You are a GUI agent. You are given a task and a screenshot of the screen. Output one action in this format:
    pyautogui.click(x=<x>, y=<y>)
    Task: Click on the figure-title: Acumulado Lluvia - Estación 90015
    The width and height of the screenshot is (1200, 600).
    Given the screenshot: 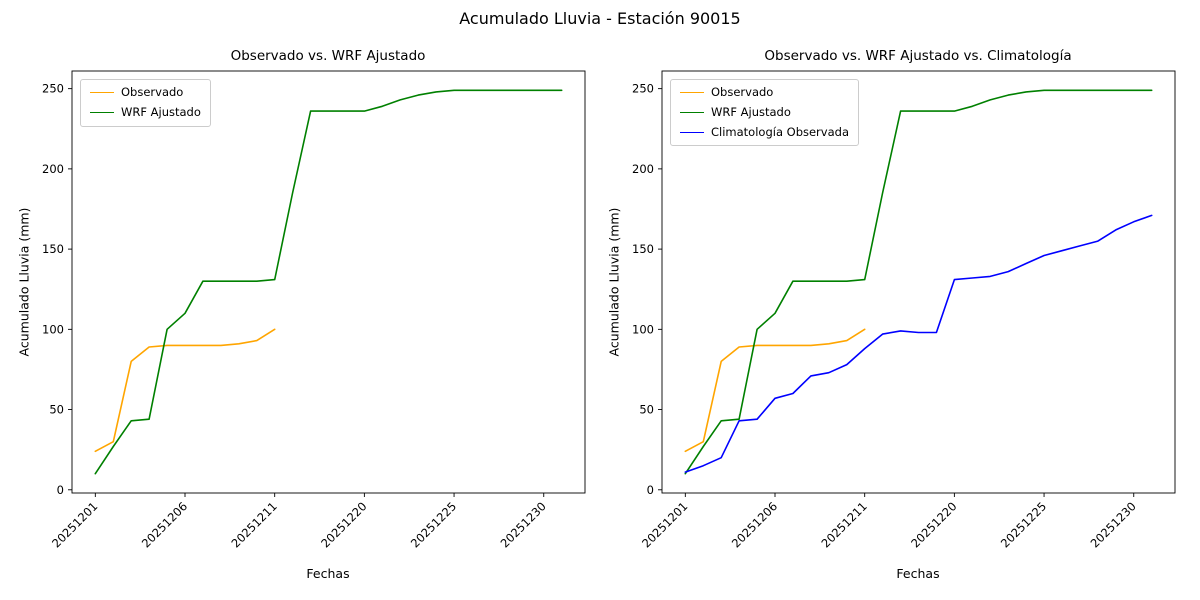 What is the action you would take?
    pyautogui.click(x=600, y=18)
    